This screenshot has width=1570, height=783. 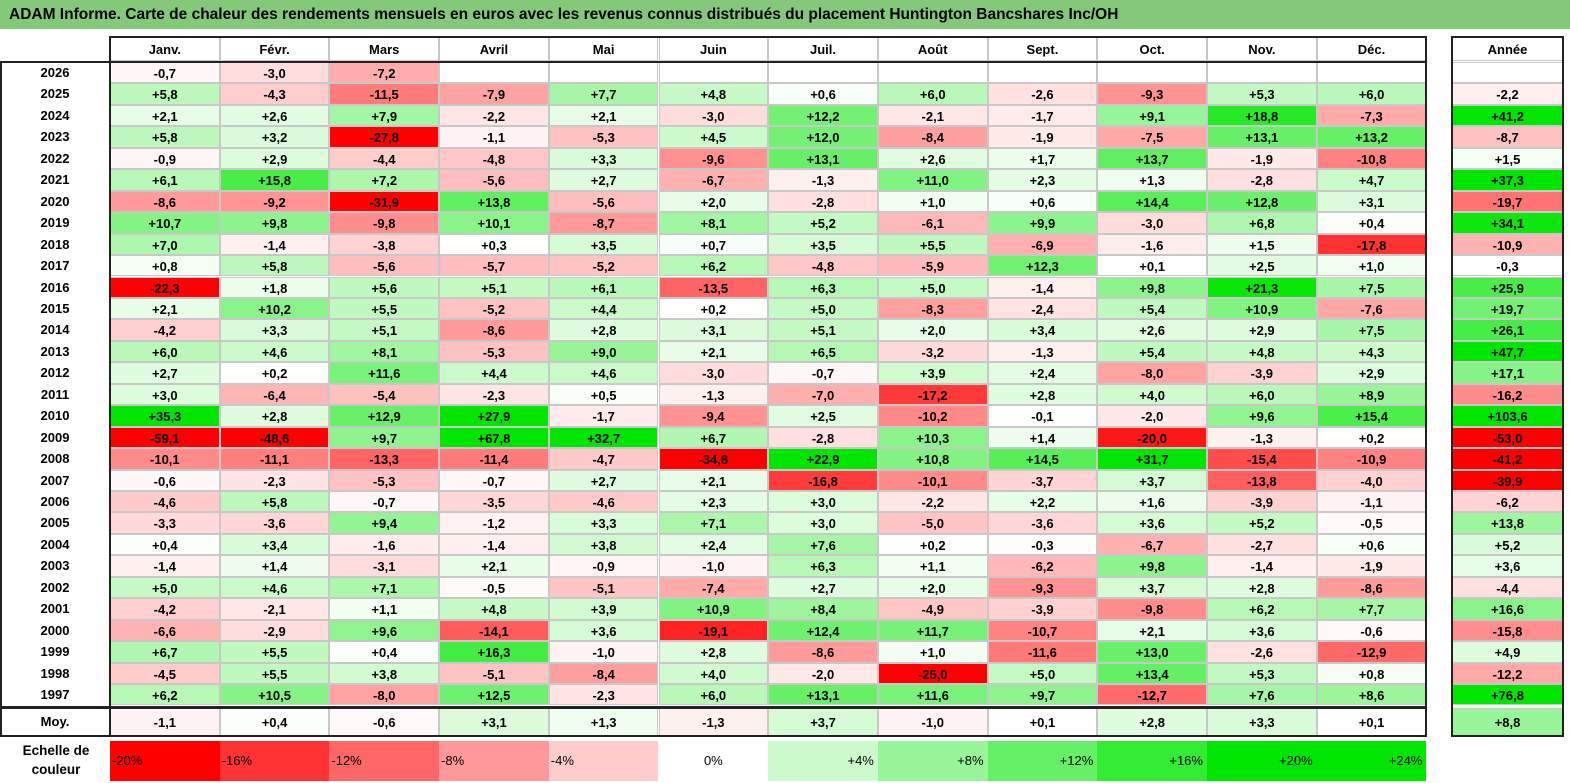 I want to click on average-cell: +2,8, so click(x=1152, y=721).